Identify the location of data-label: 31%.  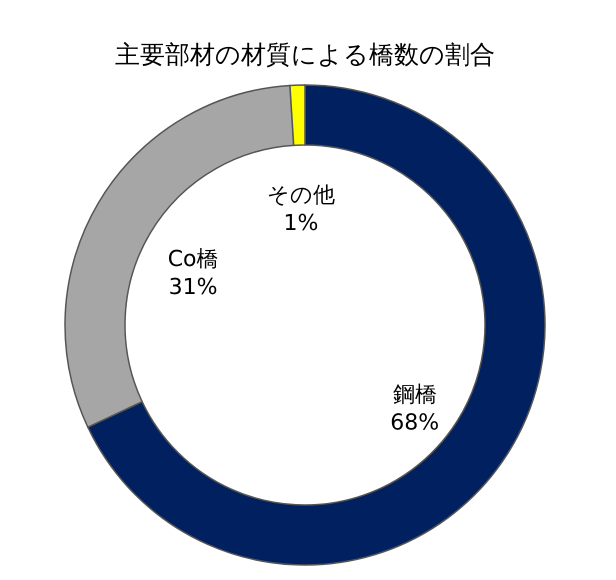
(193, 287).